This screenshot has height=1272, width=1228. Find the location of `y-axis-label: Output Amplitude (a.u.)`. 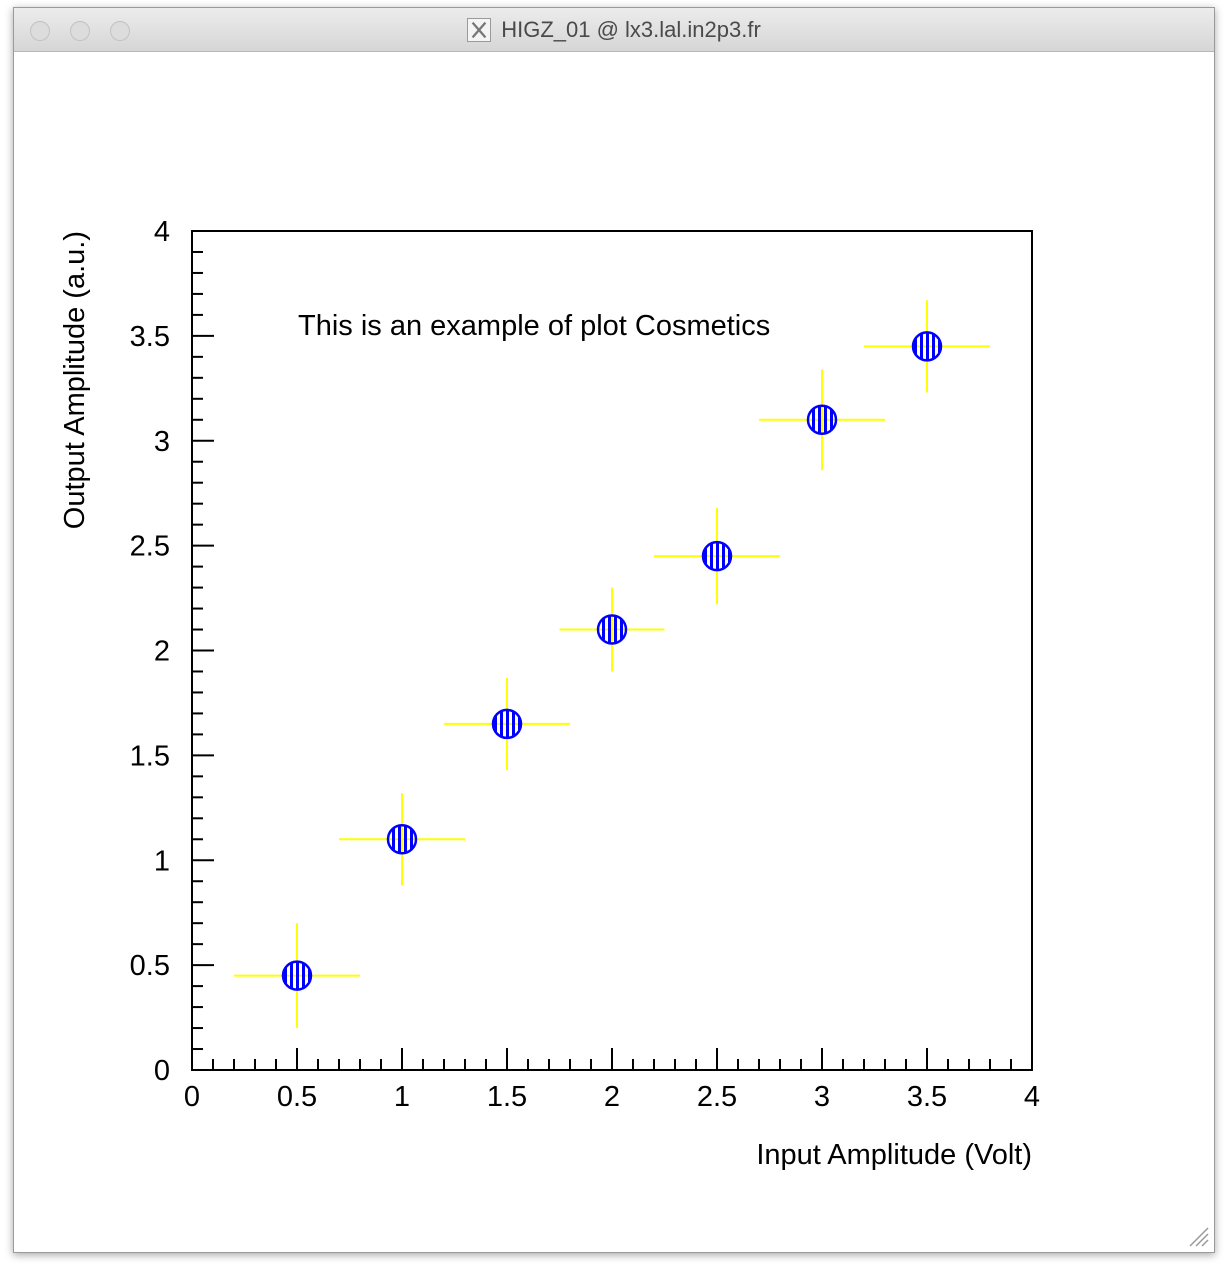

y-axis-label: Output Amplitude (a.u.) is located at coordinates (75, 380).